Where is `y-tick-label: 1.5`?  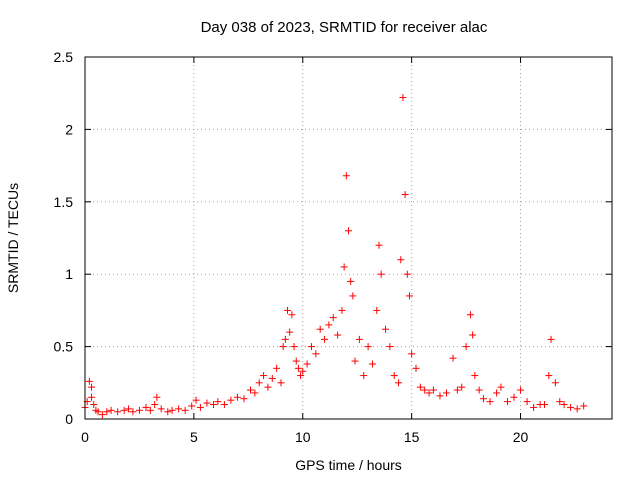 y-tick-label: 1.5 is located at coordinates (64, 202).